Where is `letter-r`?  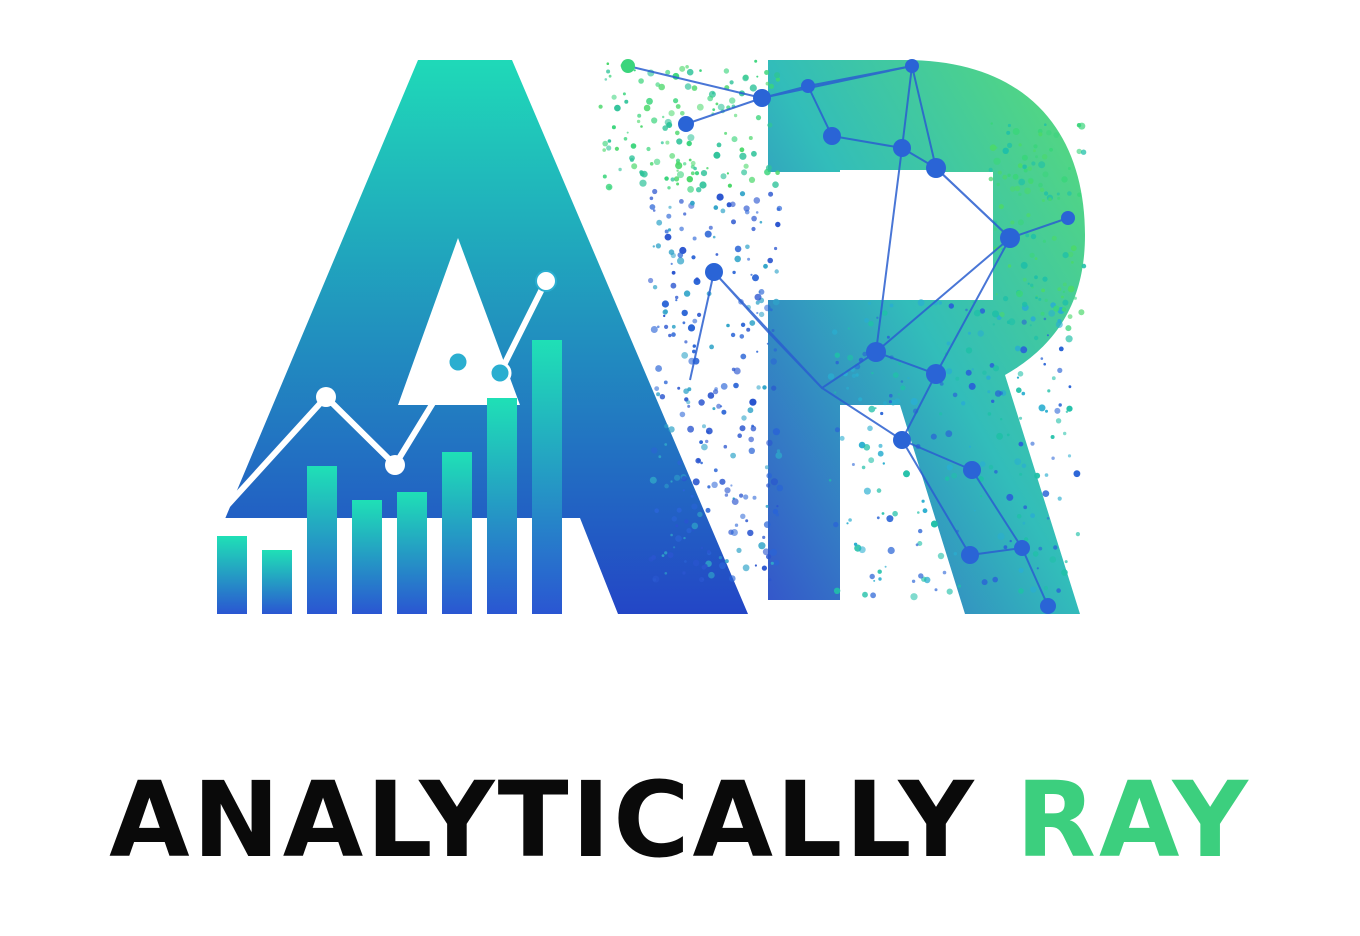 letter-r is located at coordinates (926, 337).